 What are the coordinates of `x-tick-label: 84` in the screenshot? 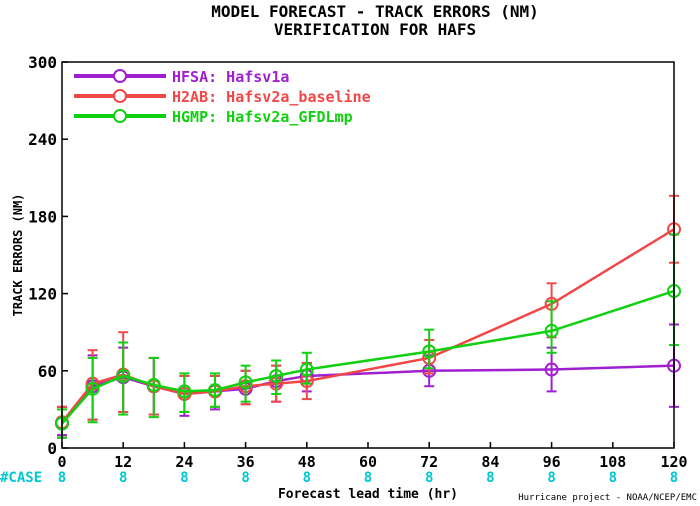 It's located at (490, 462).